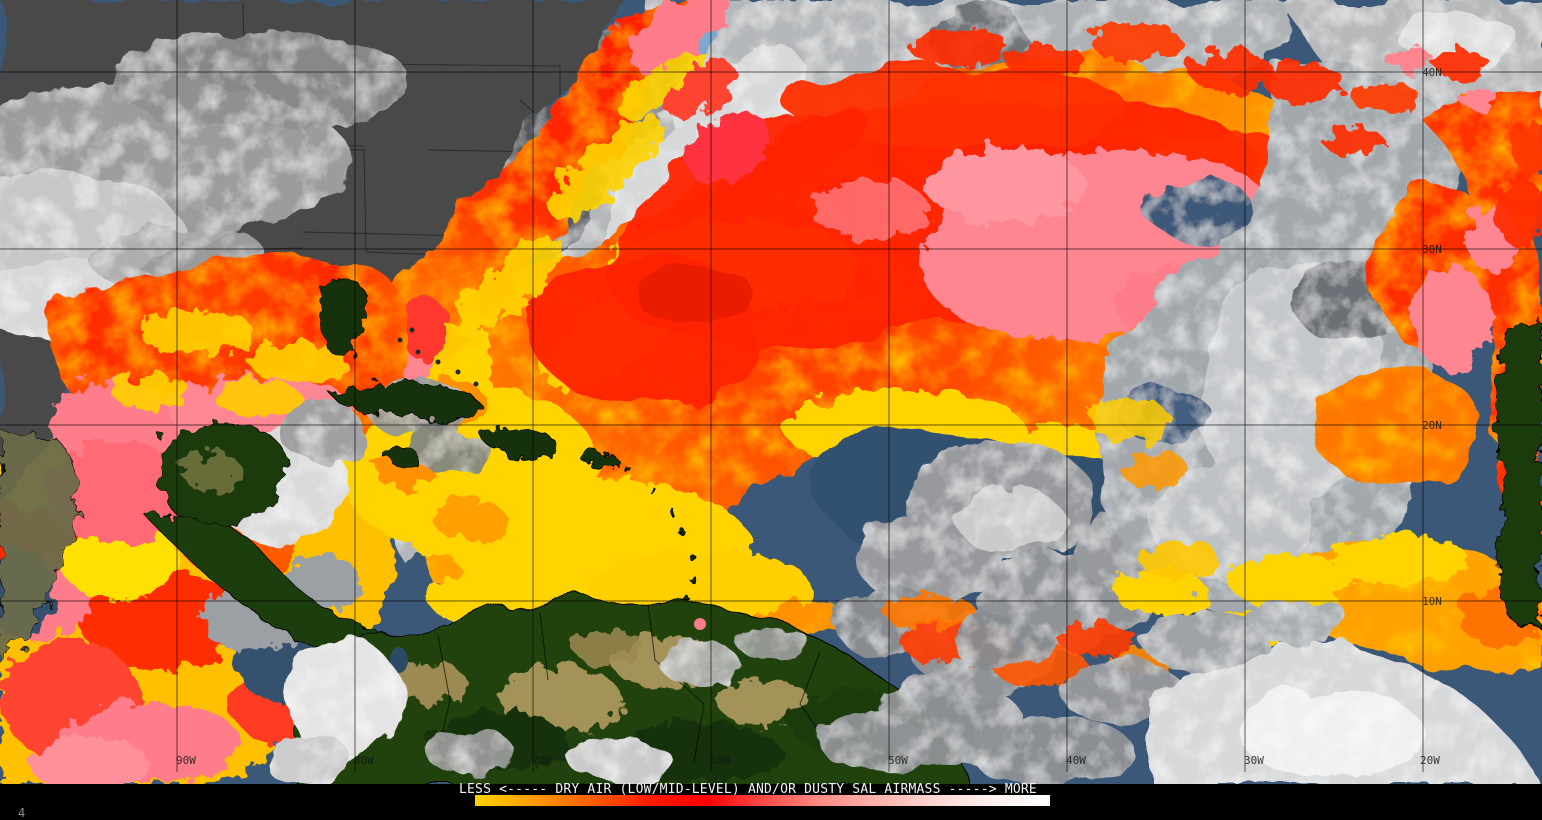  I want to click on africa-landmass, so click(1519, 475).